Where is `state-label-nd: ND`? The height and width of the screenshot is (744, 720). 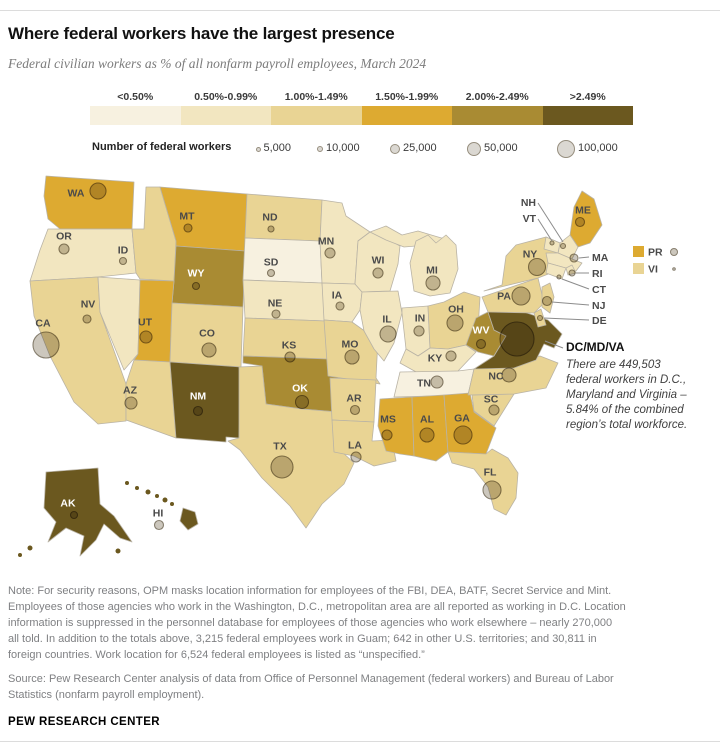
state-label-nd: ND is located at coordinates (270, 218).